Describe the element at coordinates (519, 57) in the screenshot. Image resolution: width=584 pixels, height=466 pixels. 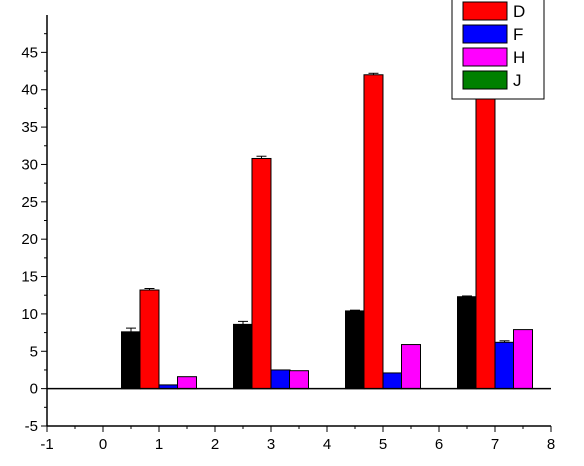
I see `legend-label-h: H` at that location.